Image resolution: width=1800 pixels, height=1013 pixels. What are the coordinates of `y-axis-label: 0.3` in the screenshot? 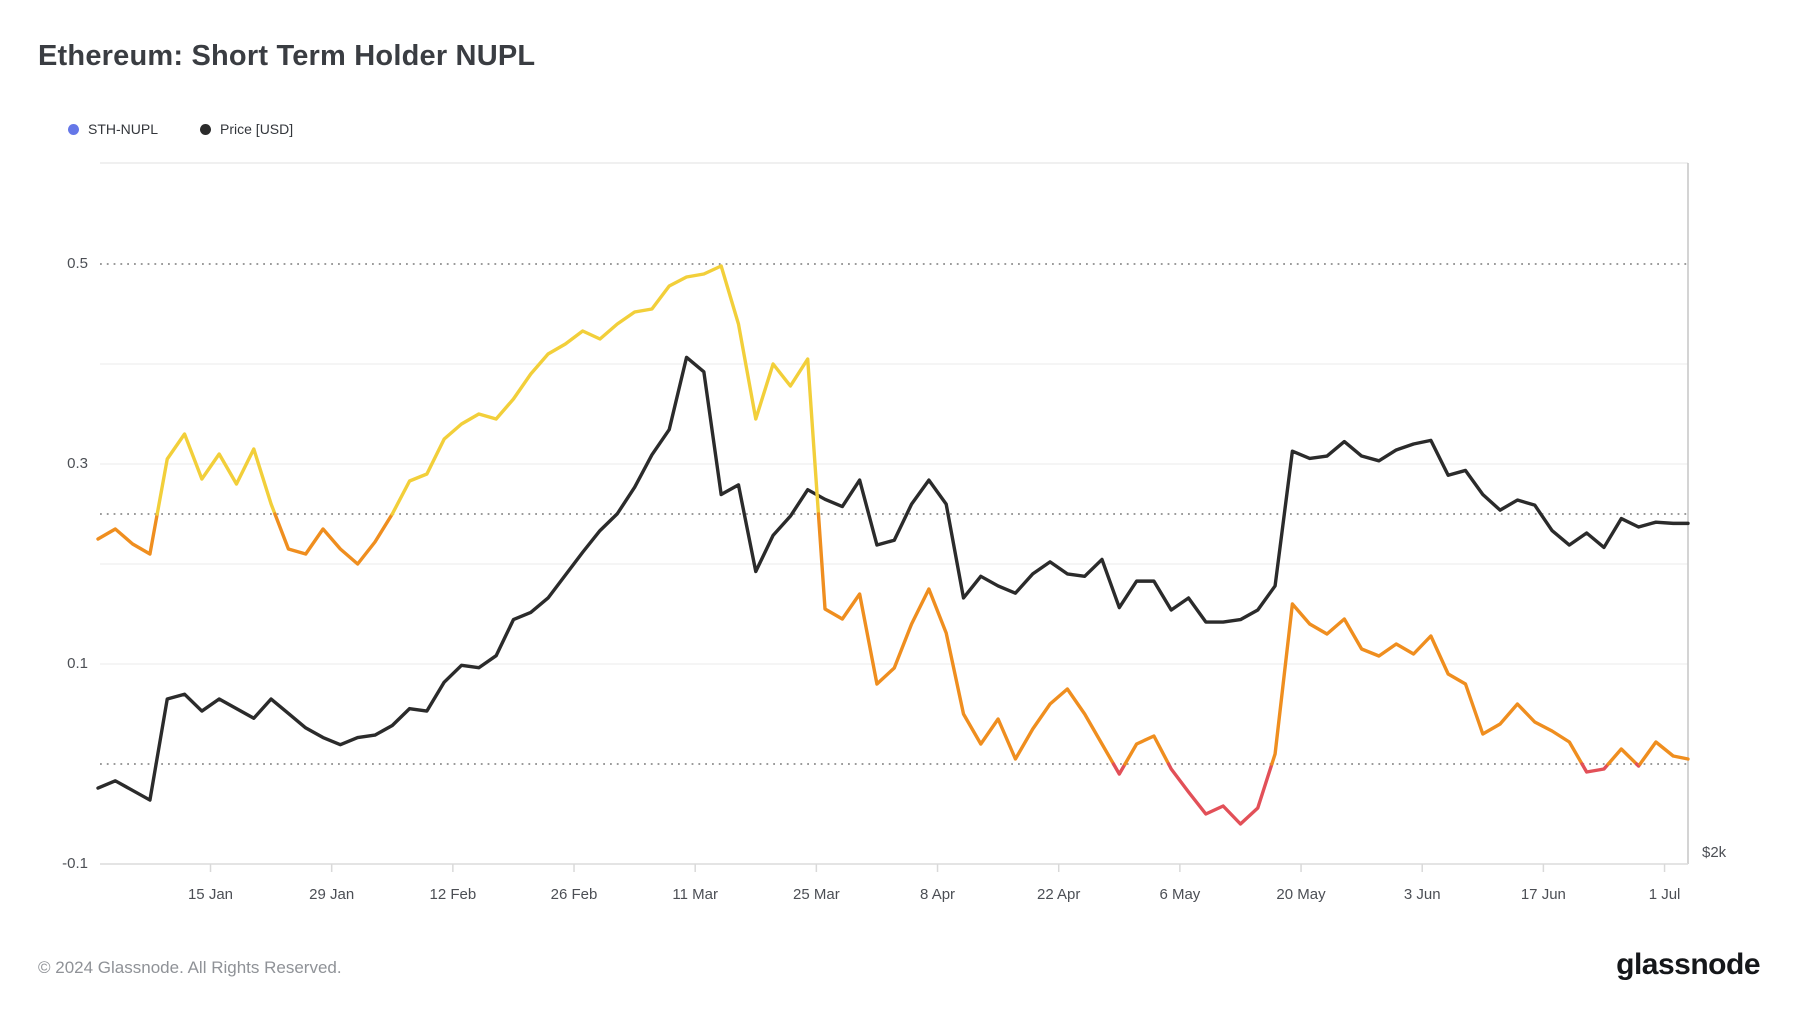 It's located at (77, 463).